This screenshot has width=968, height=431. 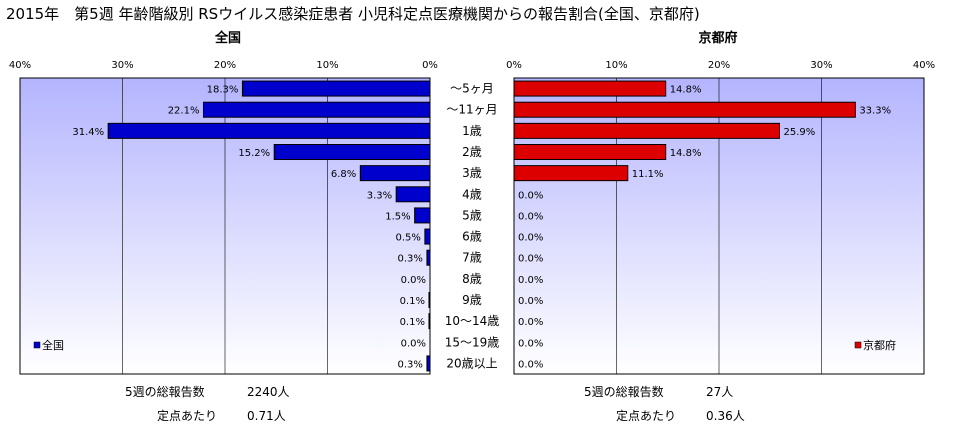 I want to click on category-label: 1歳, so click(x=472, y=131).